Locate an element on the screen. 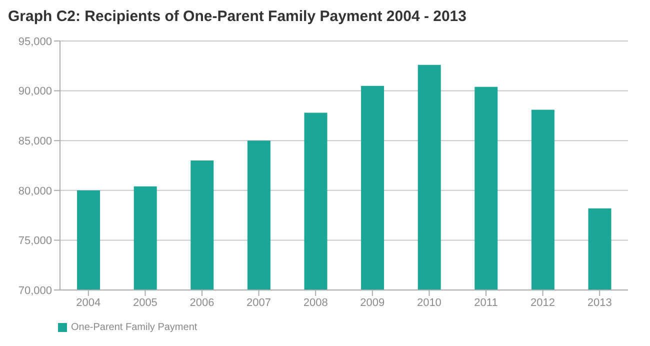 This screenshot has width=650, height=346. y-tick-label: 75,000 is located at coordinates (35, 241).